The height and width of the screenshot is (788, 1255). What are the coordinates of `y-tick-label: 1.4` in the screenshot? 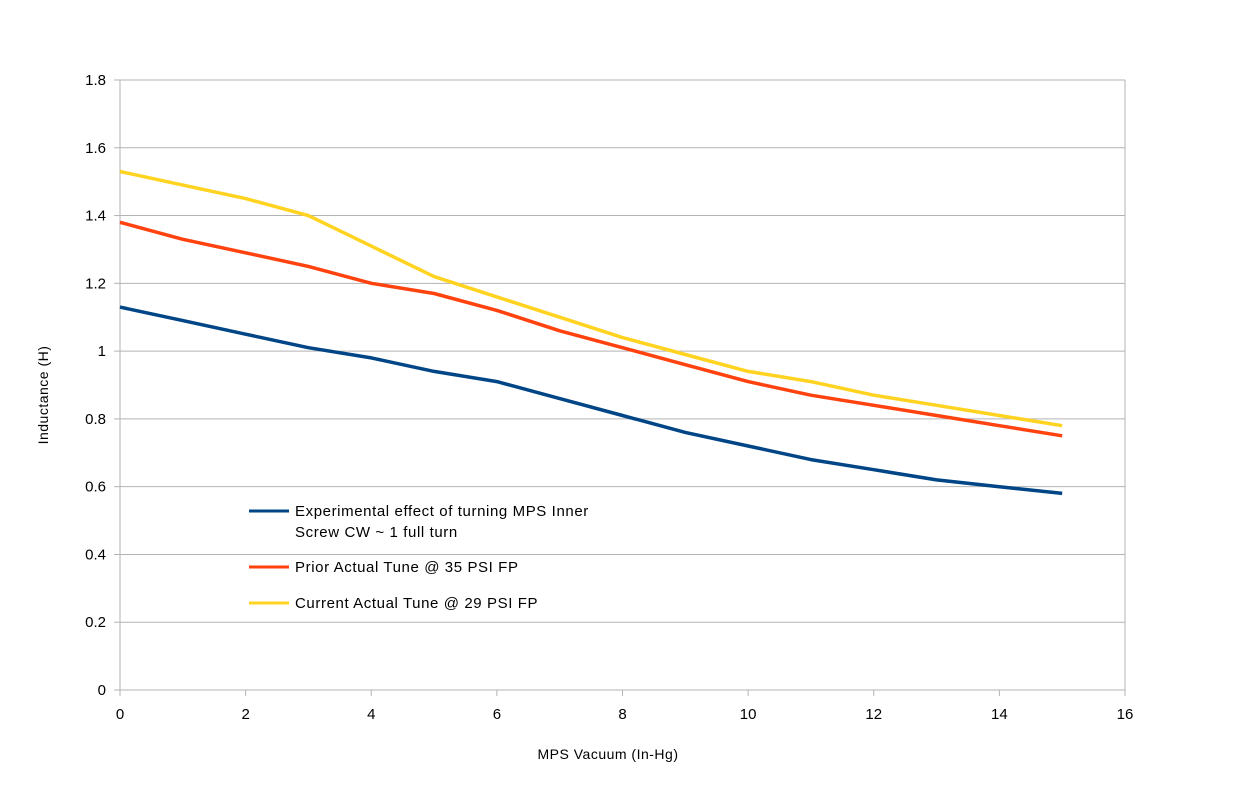 It's located at (95, 216).